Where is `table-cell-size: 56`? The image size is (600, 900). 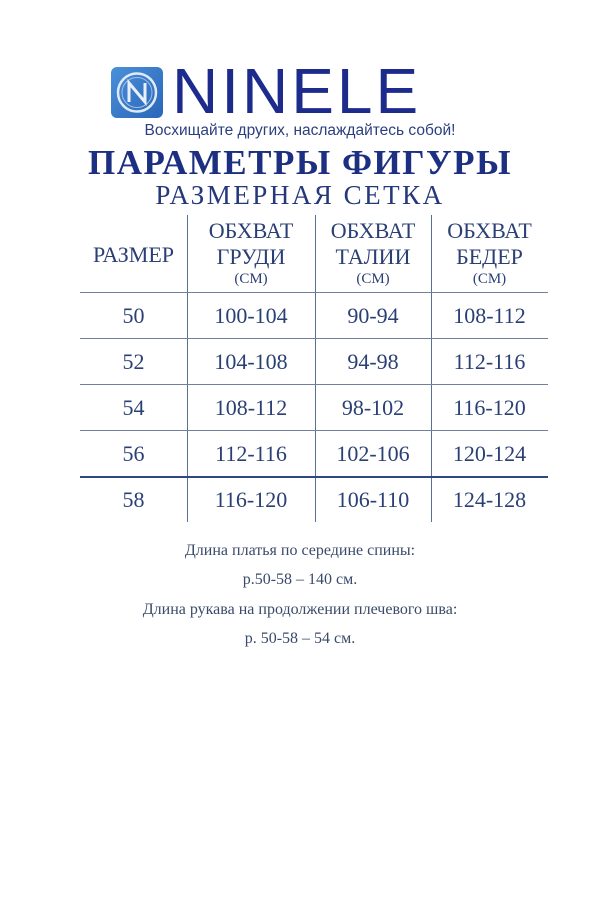 table-cell-size: 56 is located at coordinates (133, 453).